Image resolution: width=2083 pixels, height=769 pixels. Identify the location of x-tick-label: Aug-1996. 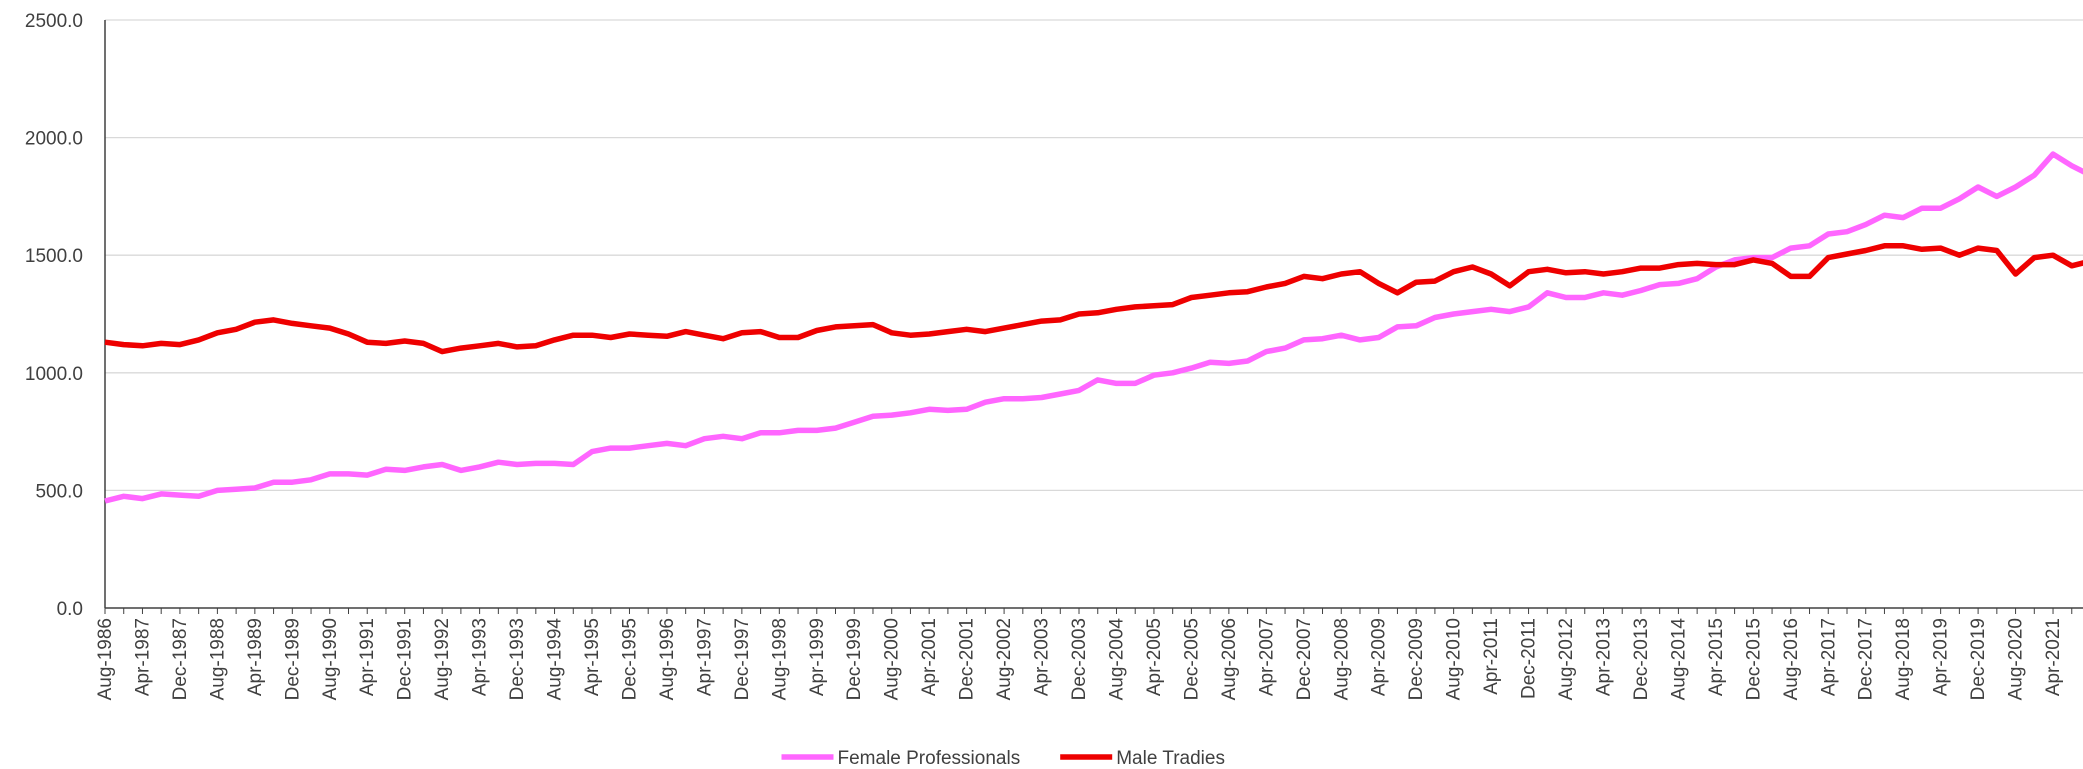
(667, 659).